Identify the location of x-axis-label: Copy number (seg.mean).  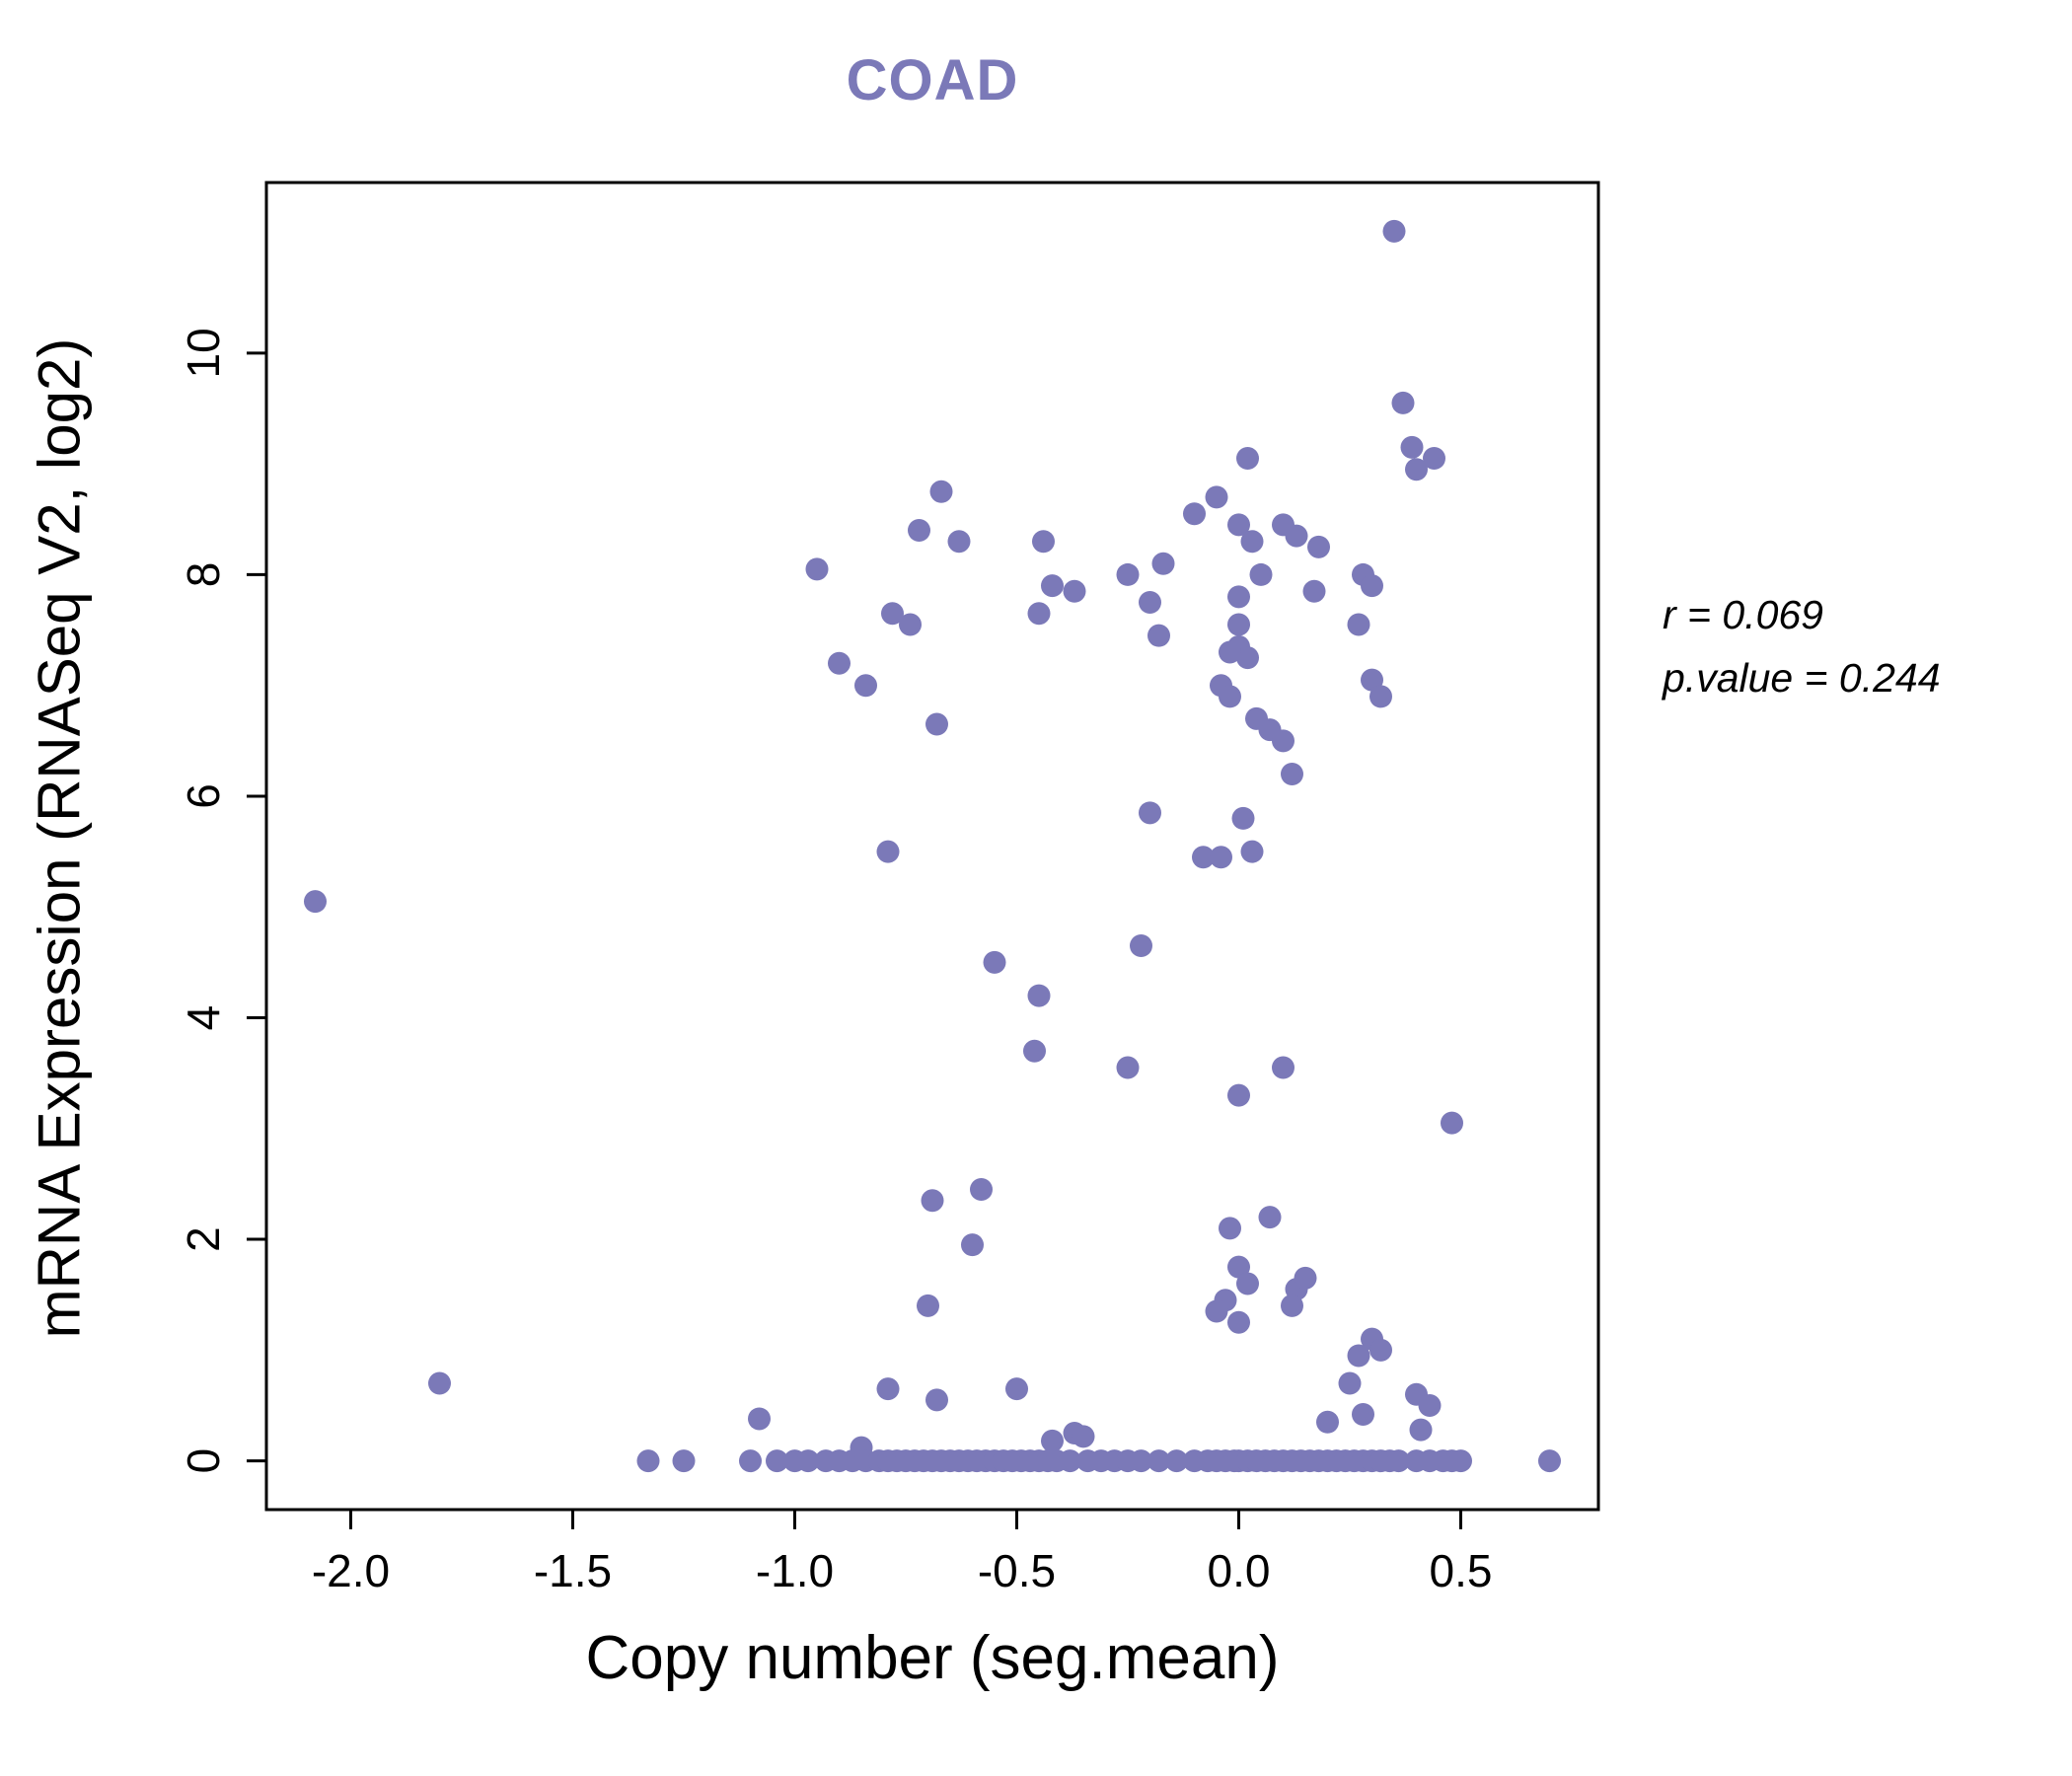
(933, 1658).